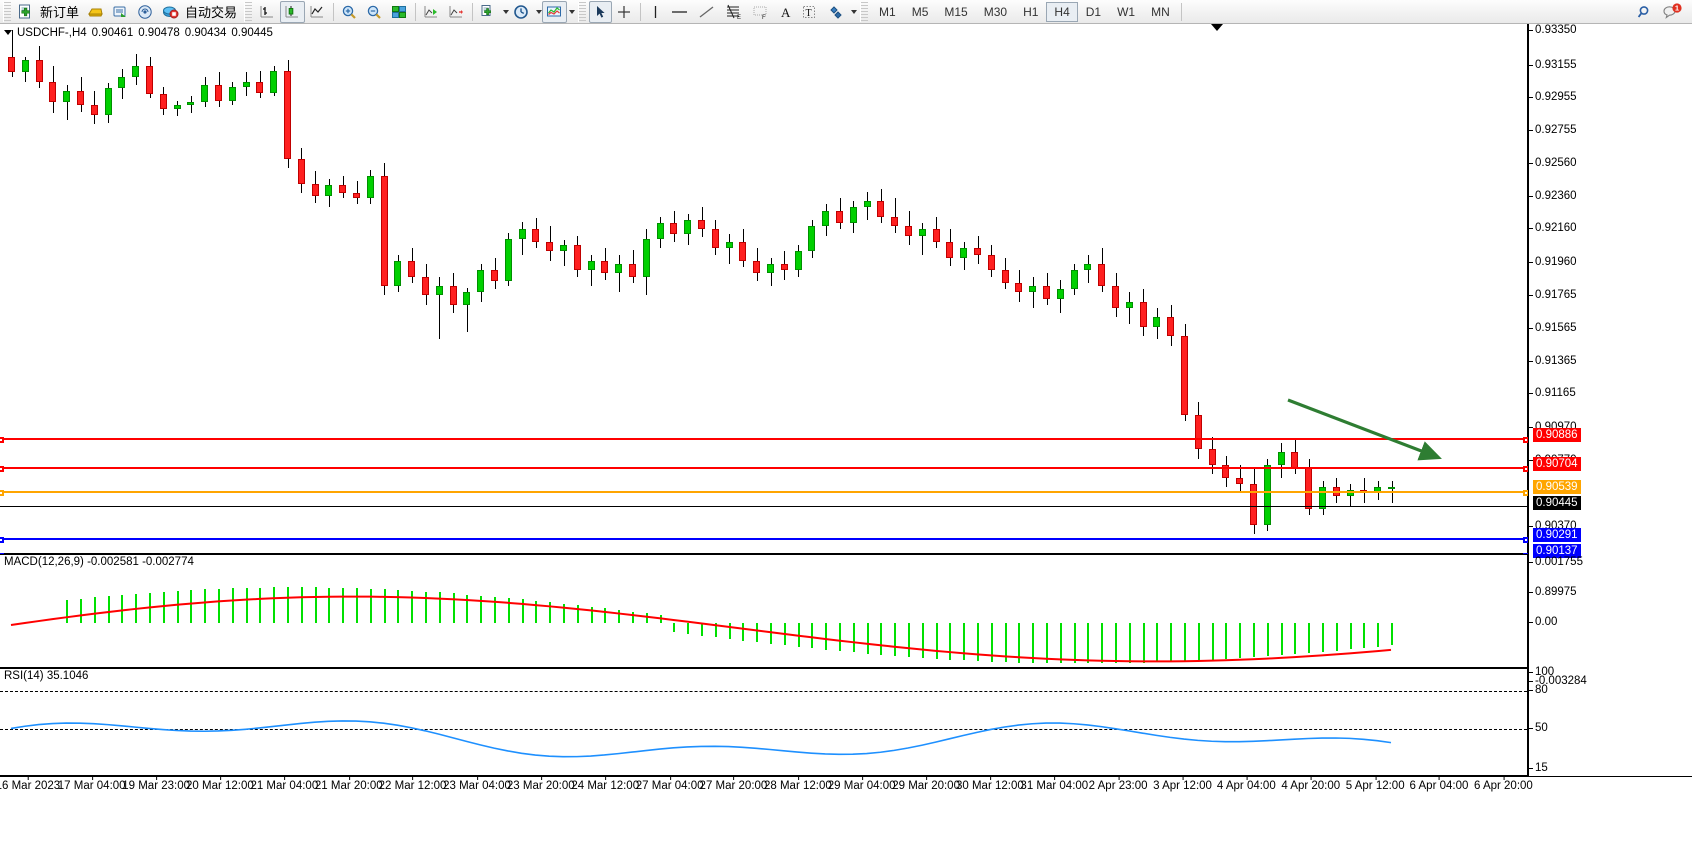 The width and height of the screenshot is (1692, 849). What do you see at coordinates (854, 11) in the screenshot?
I see `shapes-dropdown-icon` at bounding box center [854, 11].